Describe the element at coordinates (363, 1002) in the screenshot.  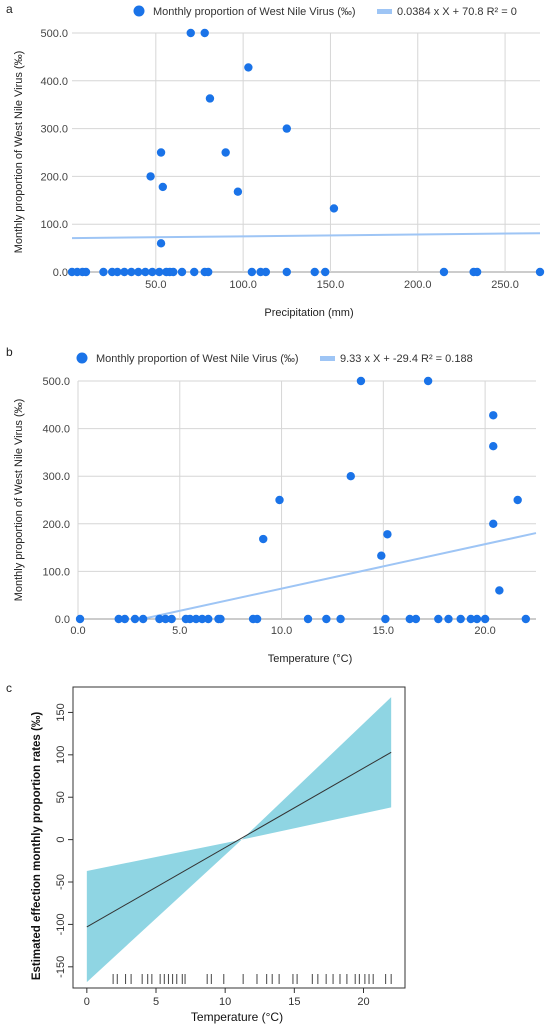
I see `panel-c-x-tick-label: 20` at that location.